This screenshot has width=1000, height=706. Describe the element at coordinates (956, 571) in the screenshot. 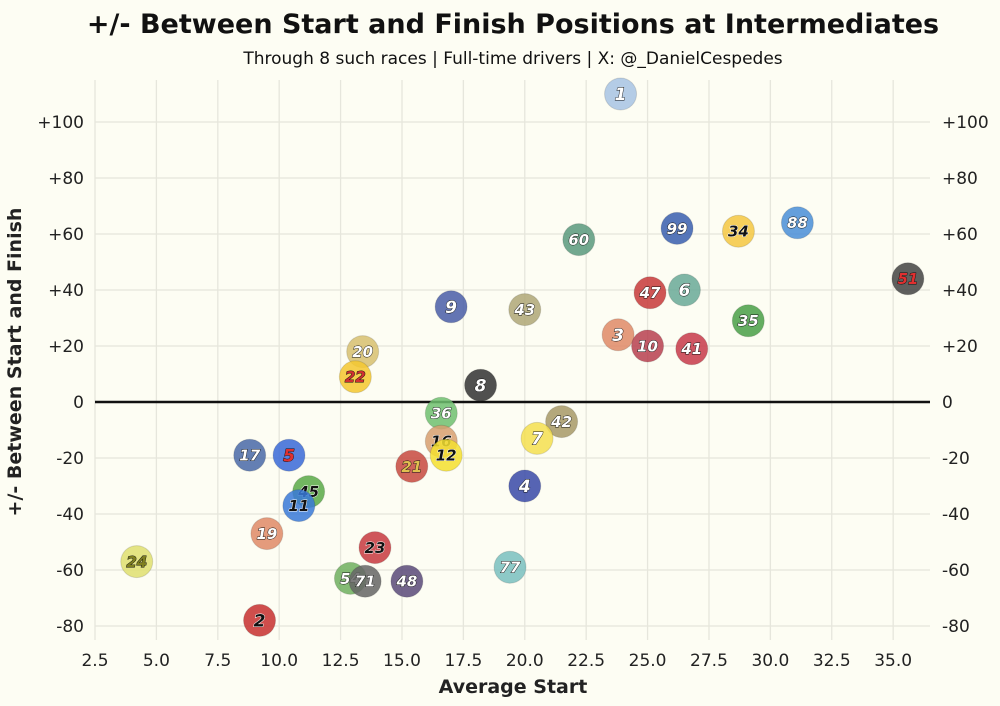

I see `y-tick-label-right: -60` at that location.